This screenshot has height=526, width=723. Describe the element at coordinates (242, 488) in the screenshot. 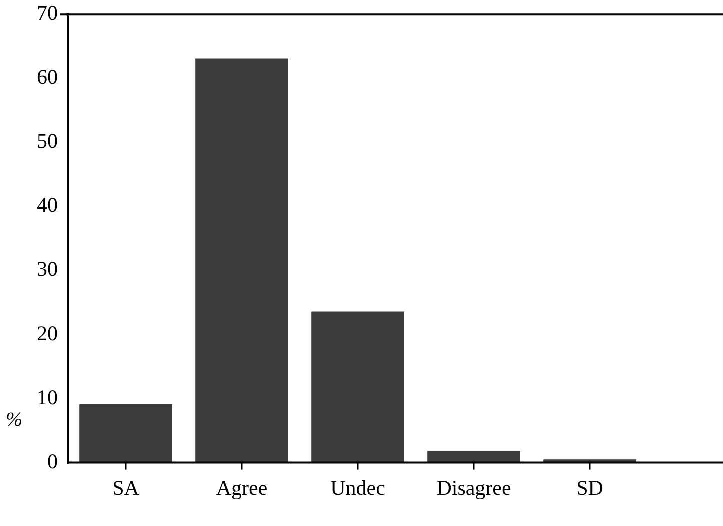

I see `x-tick-label: Agree` at that location.